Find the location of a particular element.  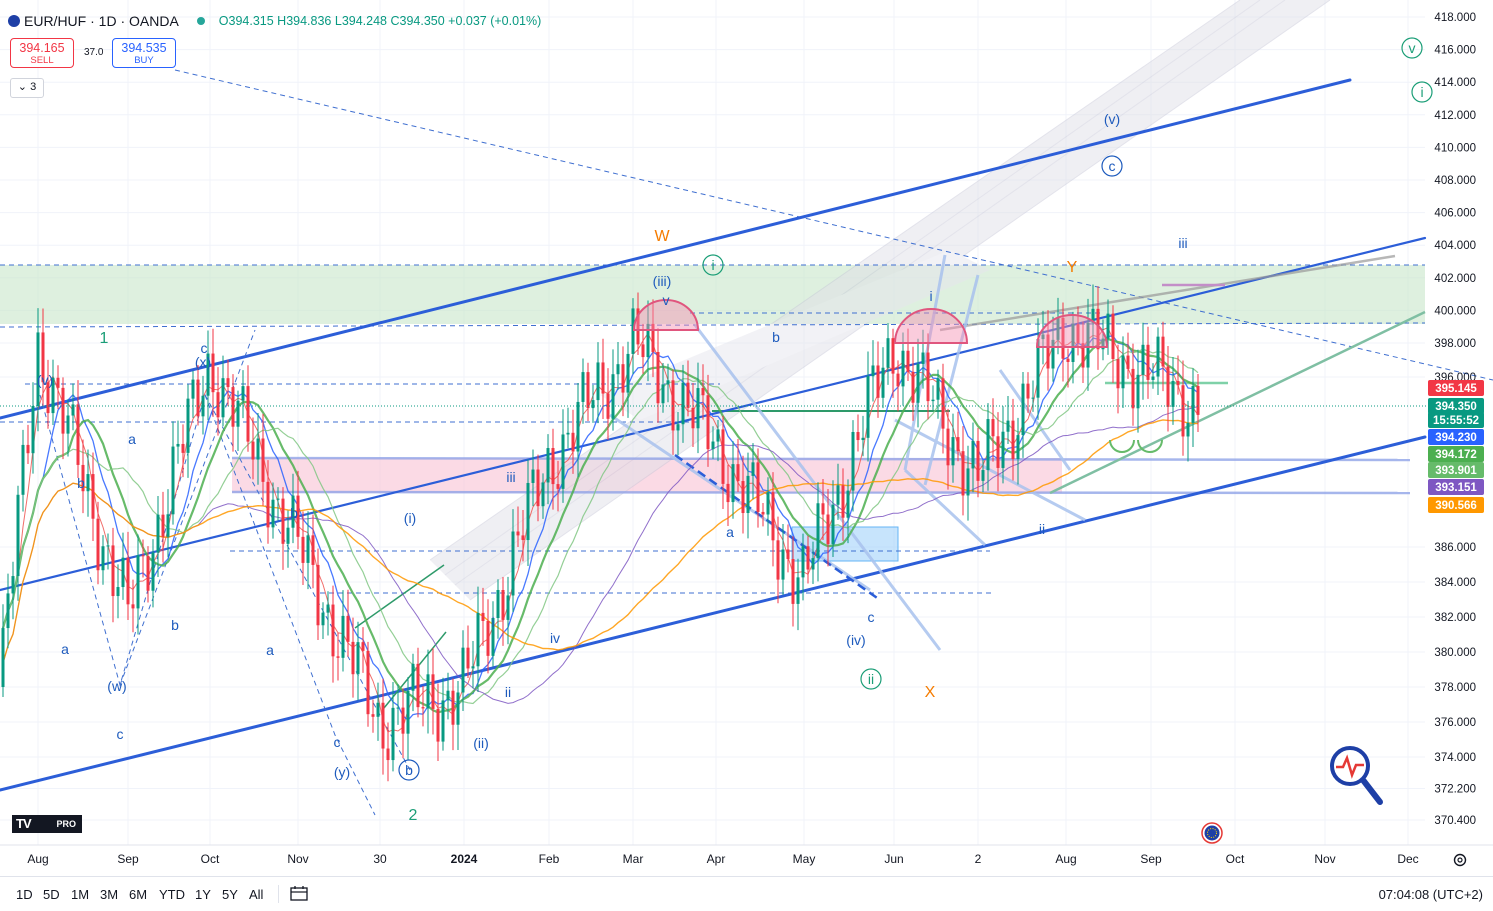

magnifier-icon is located at coordinates (1356, 775).